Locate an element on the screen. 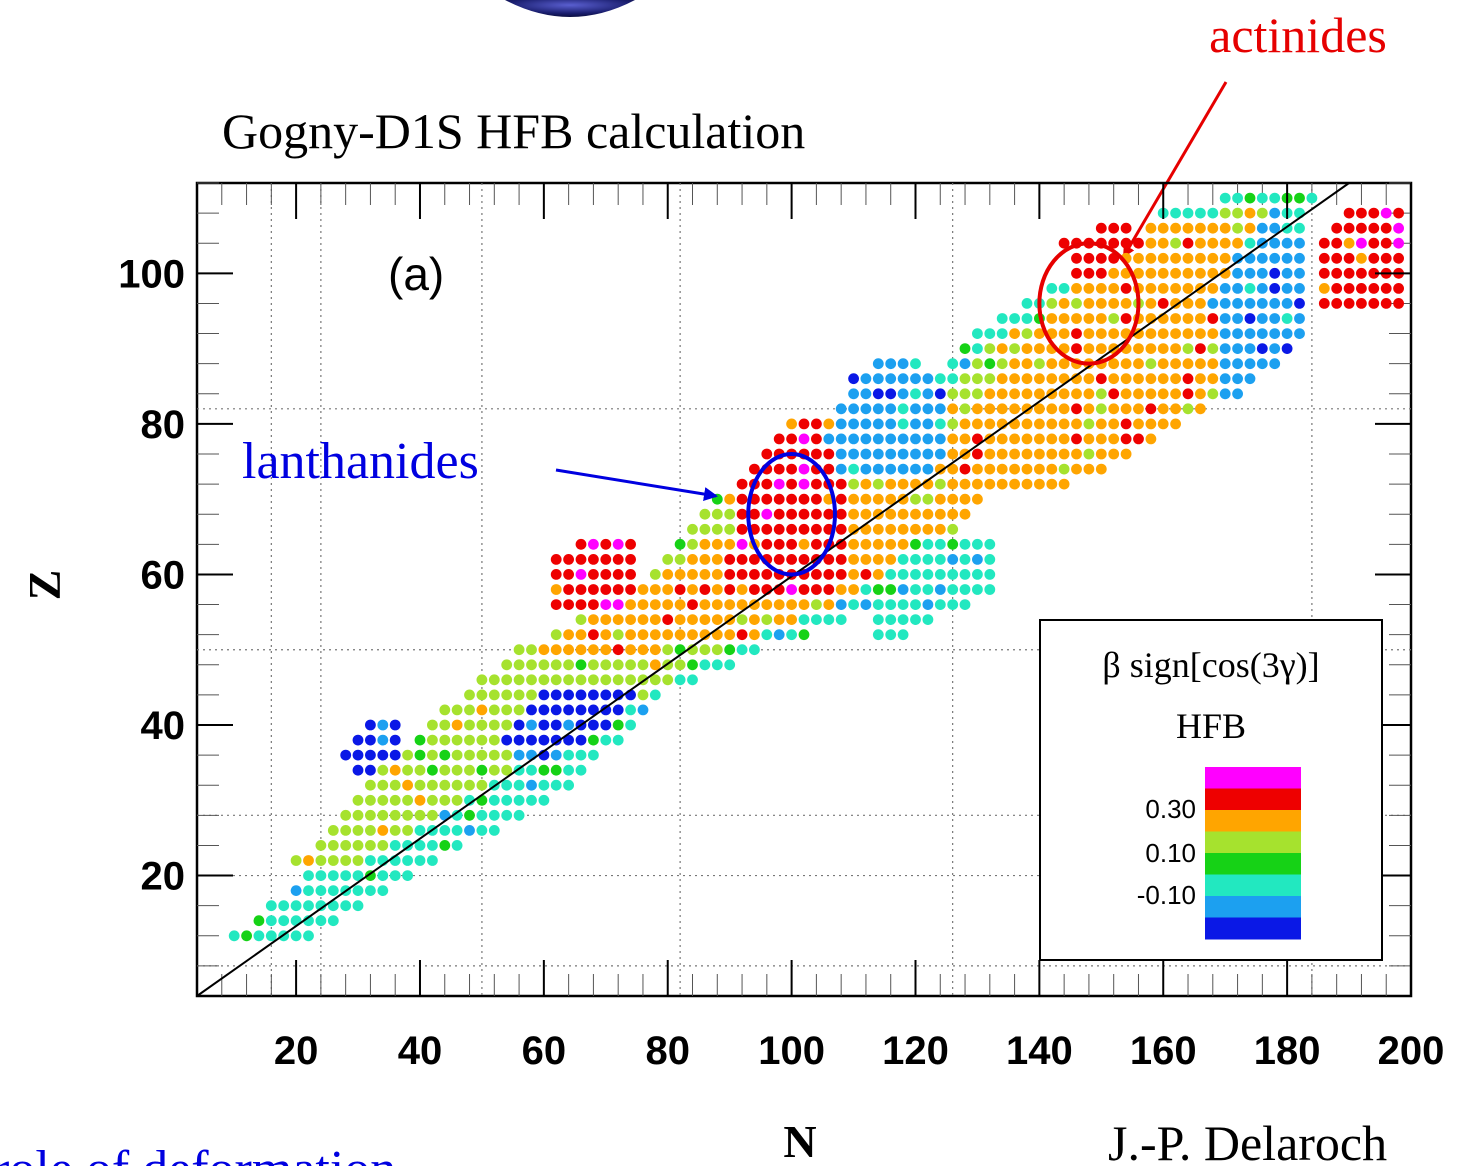 This screenshot has width=1470, height=1166. footer-left-text: role of deformation is located at coordinates (198, 1153).